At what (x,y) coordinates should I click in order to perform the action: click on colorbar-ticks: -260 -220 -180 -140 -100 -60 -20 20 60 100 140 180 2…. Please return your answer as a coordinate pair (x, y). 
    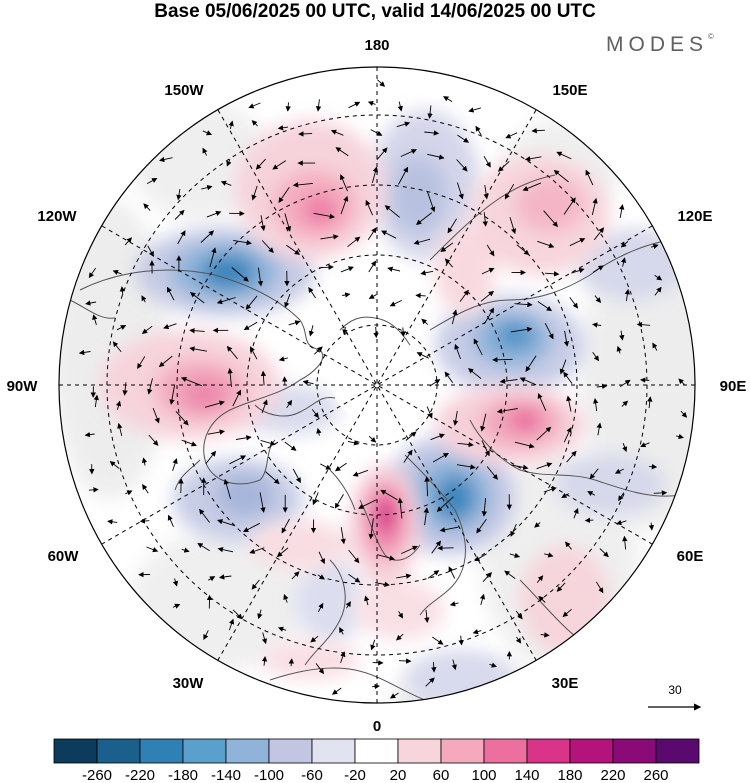
    Looking at the image, I should click on (375, 775).